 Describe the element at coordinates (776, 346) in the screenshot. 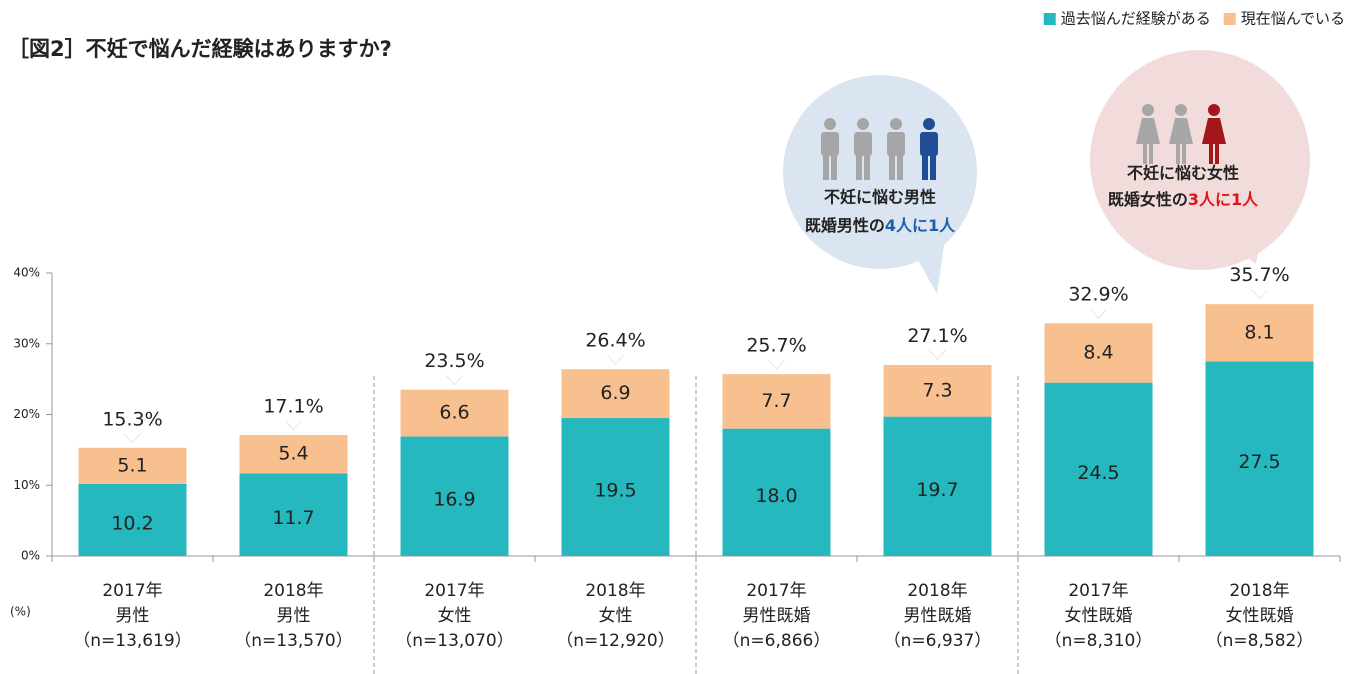

I see `total-label: 25.7%` at that location.